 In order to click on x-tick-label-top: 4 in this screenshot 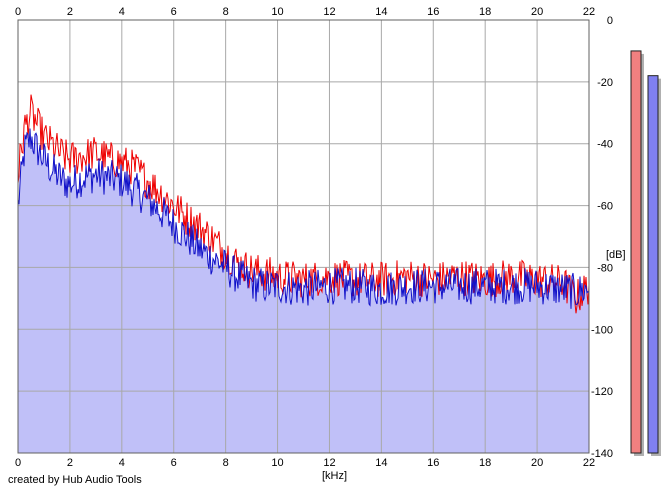, I will do `click(122, 12)`.